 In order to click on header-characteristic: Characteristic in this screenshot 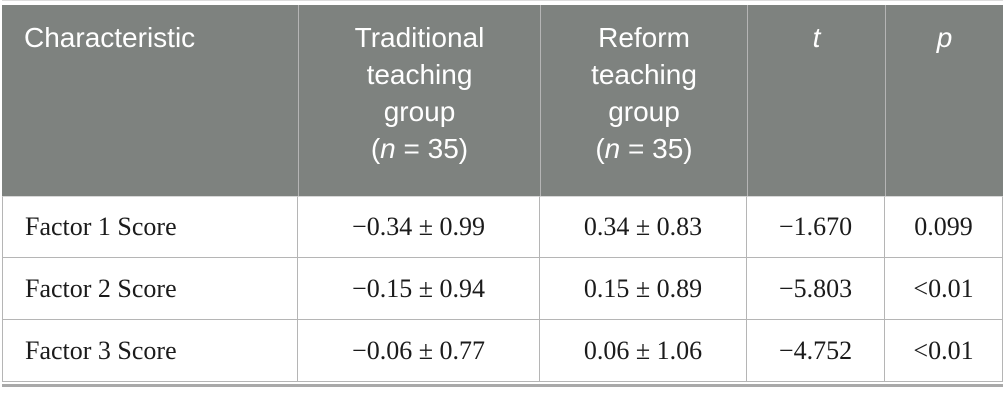, I will do `click(150, 100)`.